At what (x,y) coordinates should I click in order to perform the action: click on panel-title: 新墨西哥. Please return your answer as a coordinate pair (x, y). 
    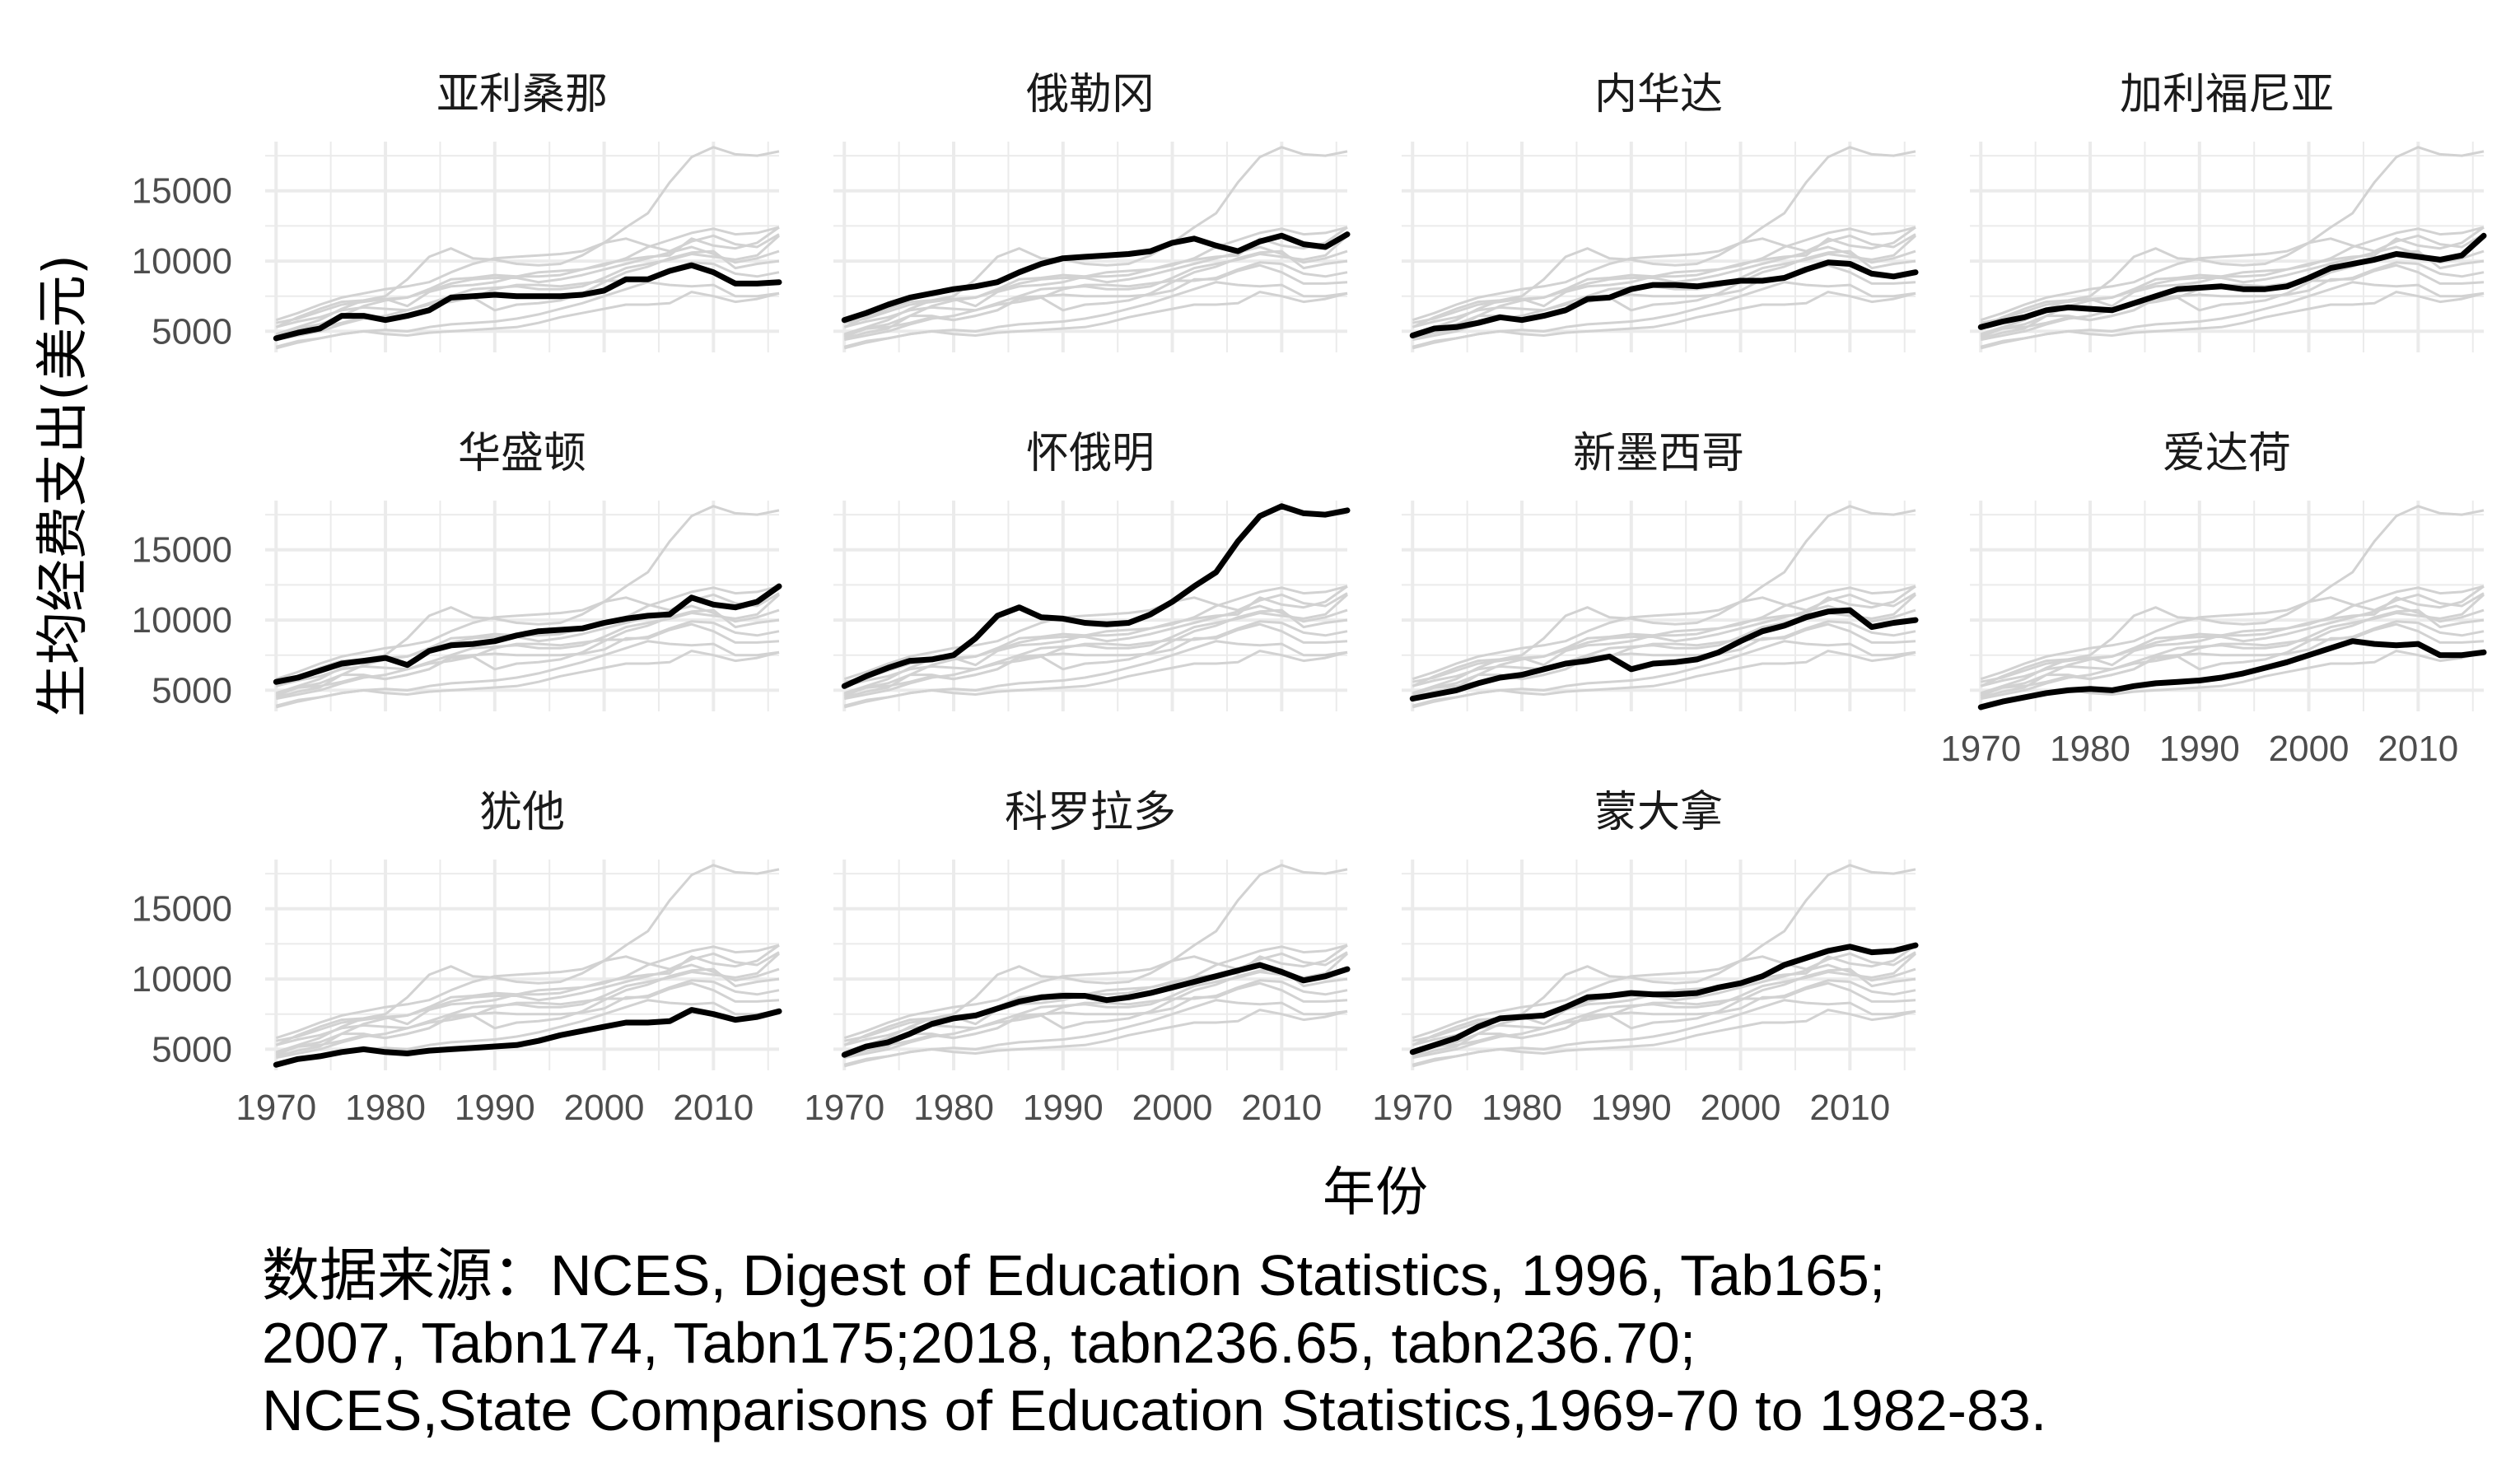
    Looking at the image, I should click on (1658, 453).